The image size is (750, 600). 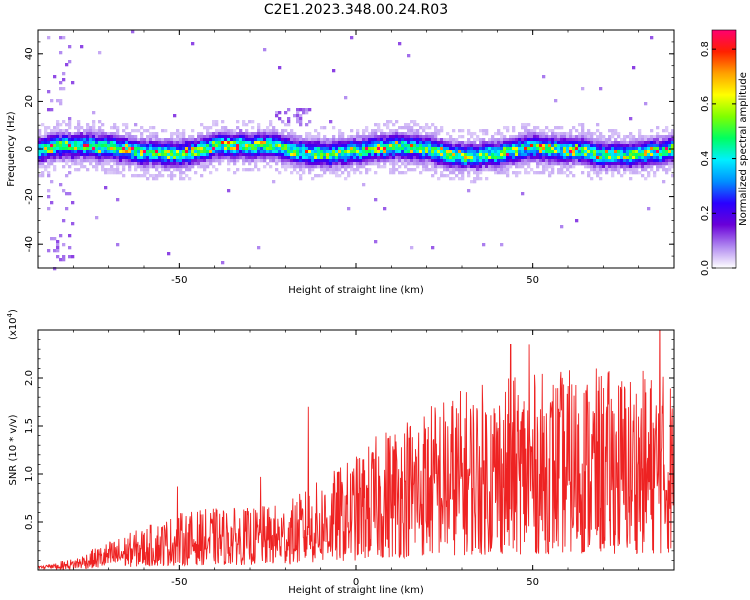 I want to click on snr-y-tick-label: 1.0, so click(x=29, y=474).